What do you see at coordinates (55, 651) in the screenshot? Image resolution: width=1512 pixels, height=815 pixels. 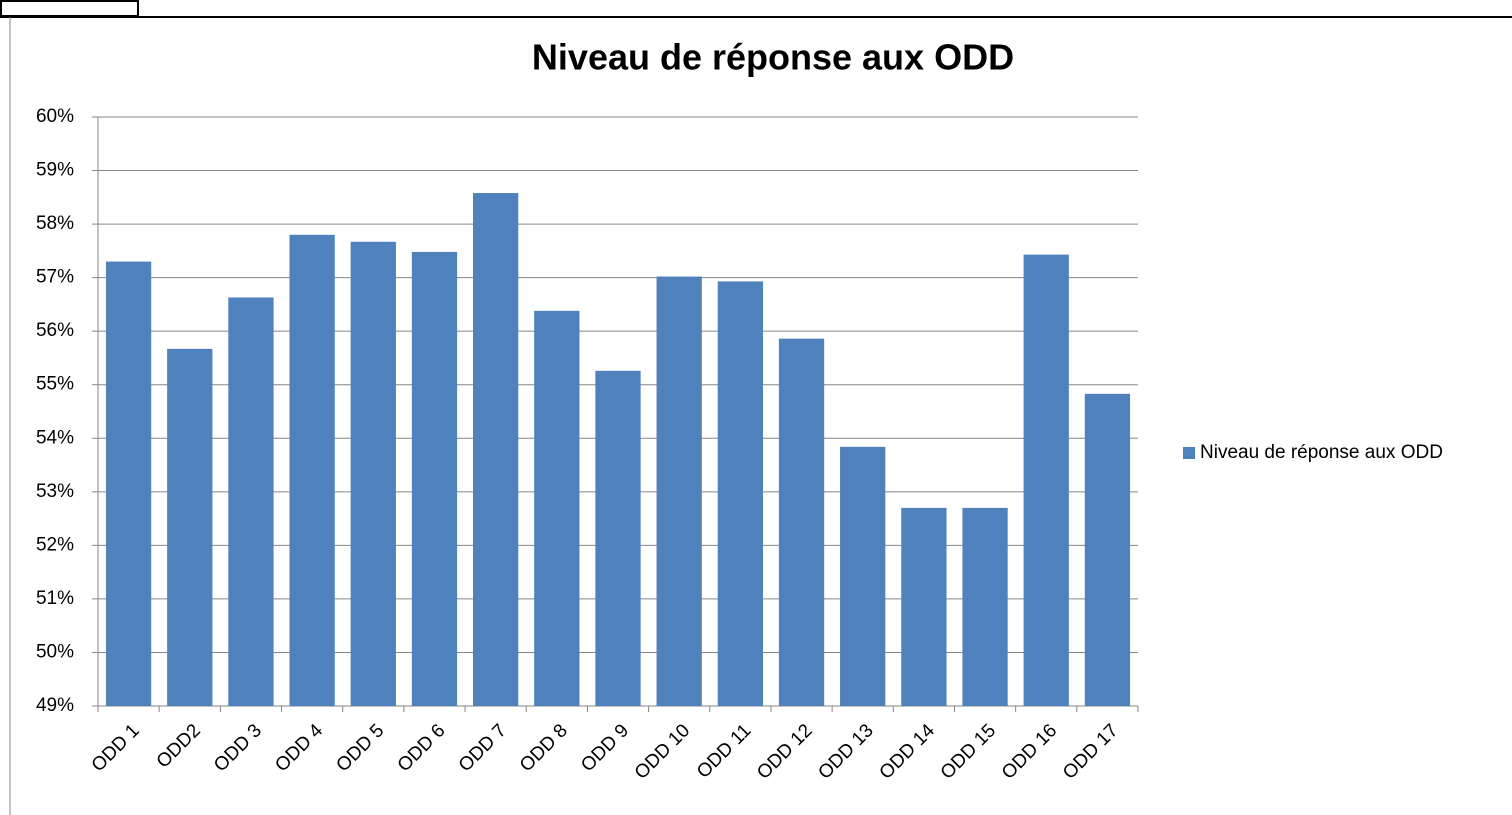 I see `y-tick-label: 50%` at bounding box center [55, 651].